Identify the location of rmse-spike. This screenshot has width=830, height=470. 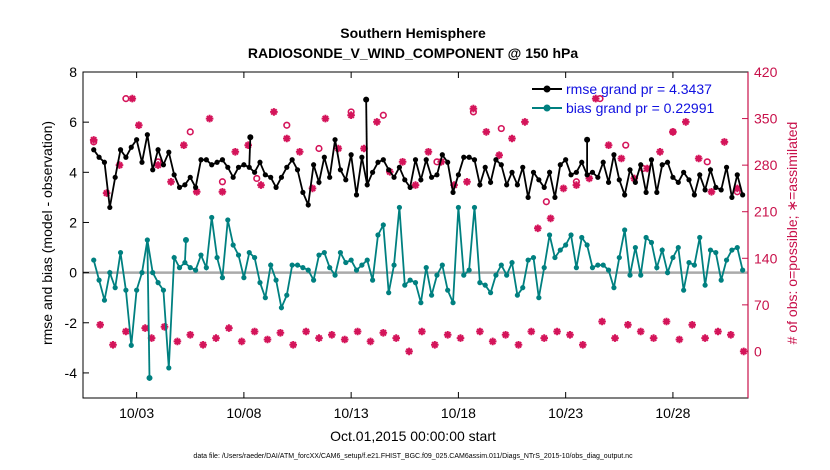
(367, 142).